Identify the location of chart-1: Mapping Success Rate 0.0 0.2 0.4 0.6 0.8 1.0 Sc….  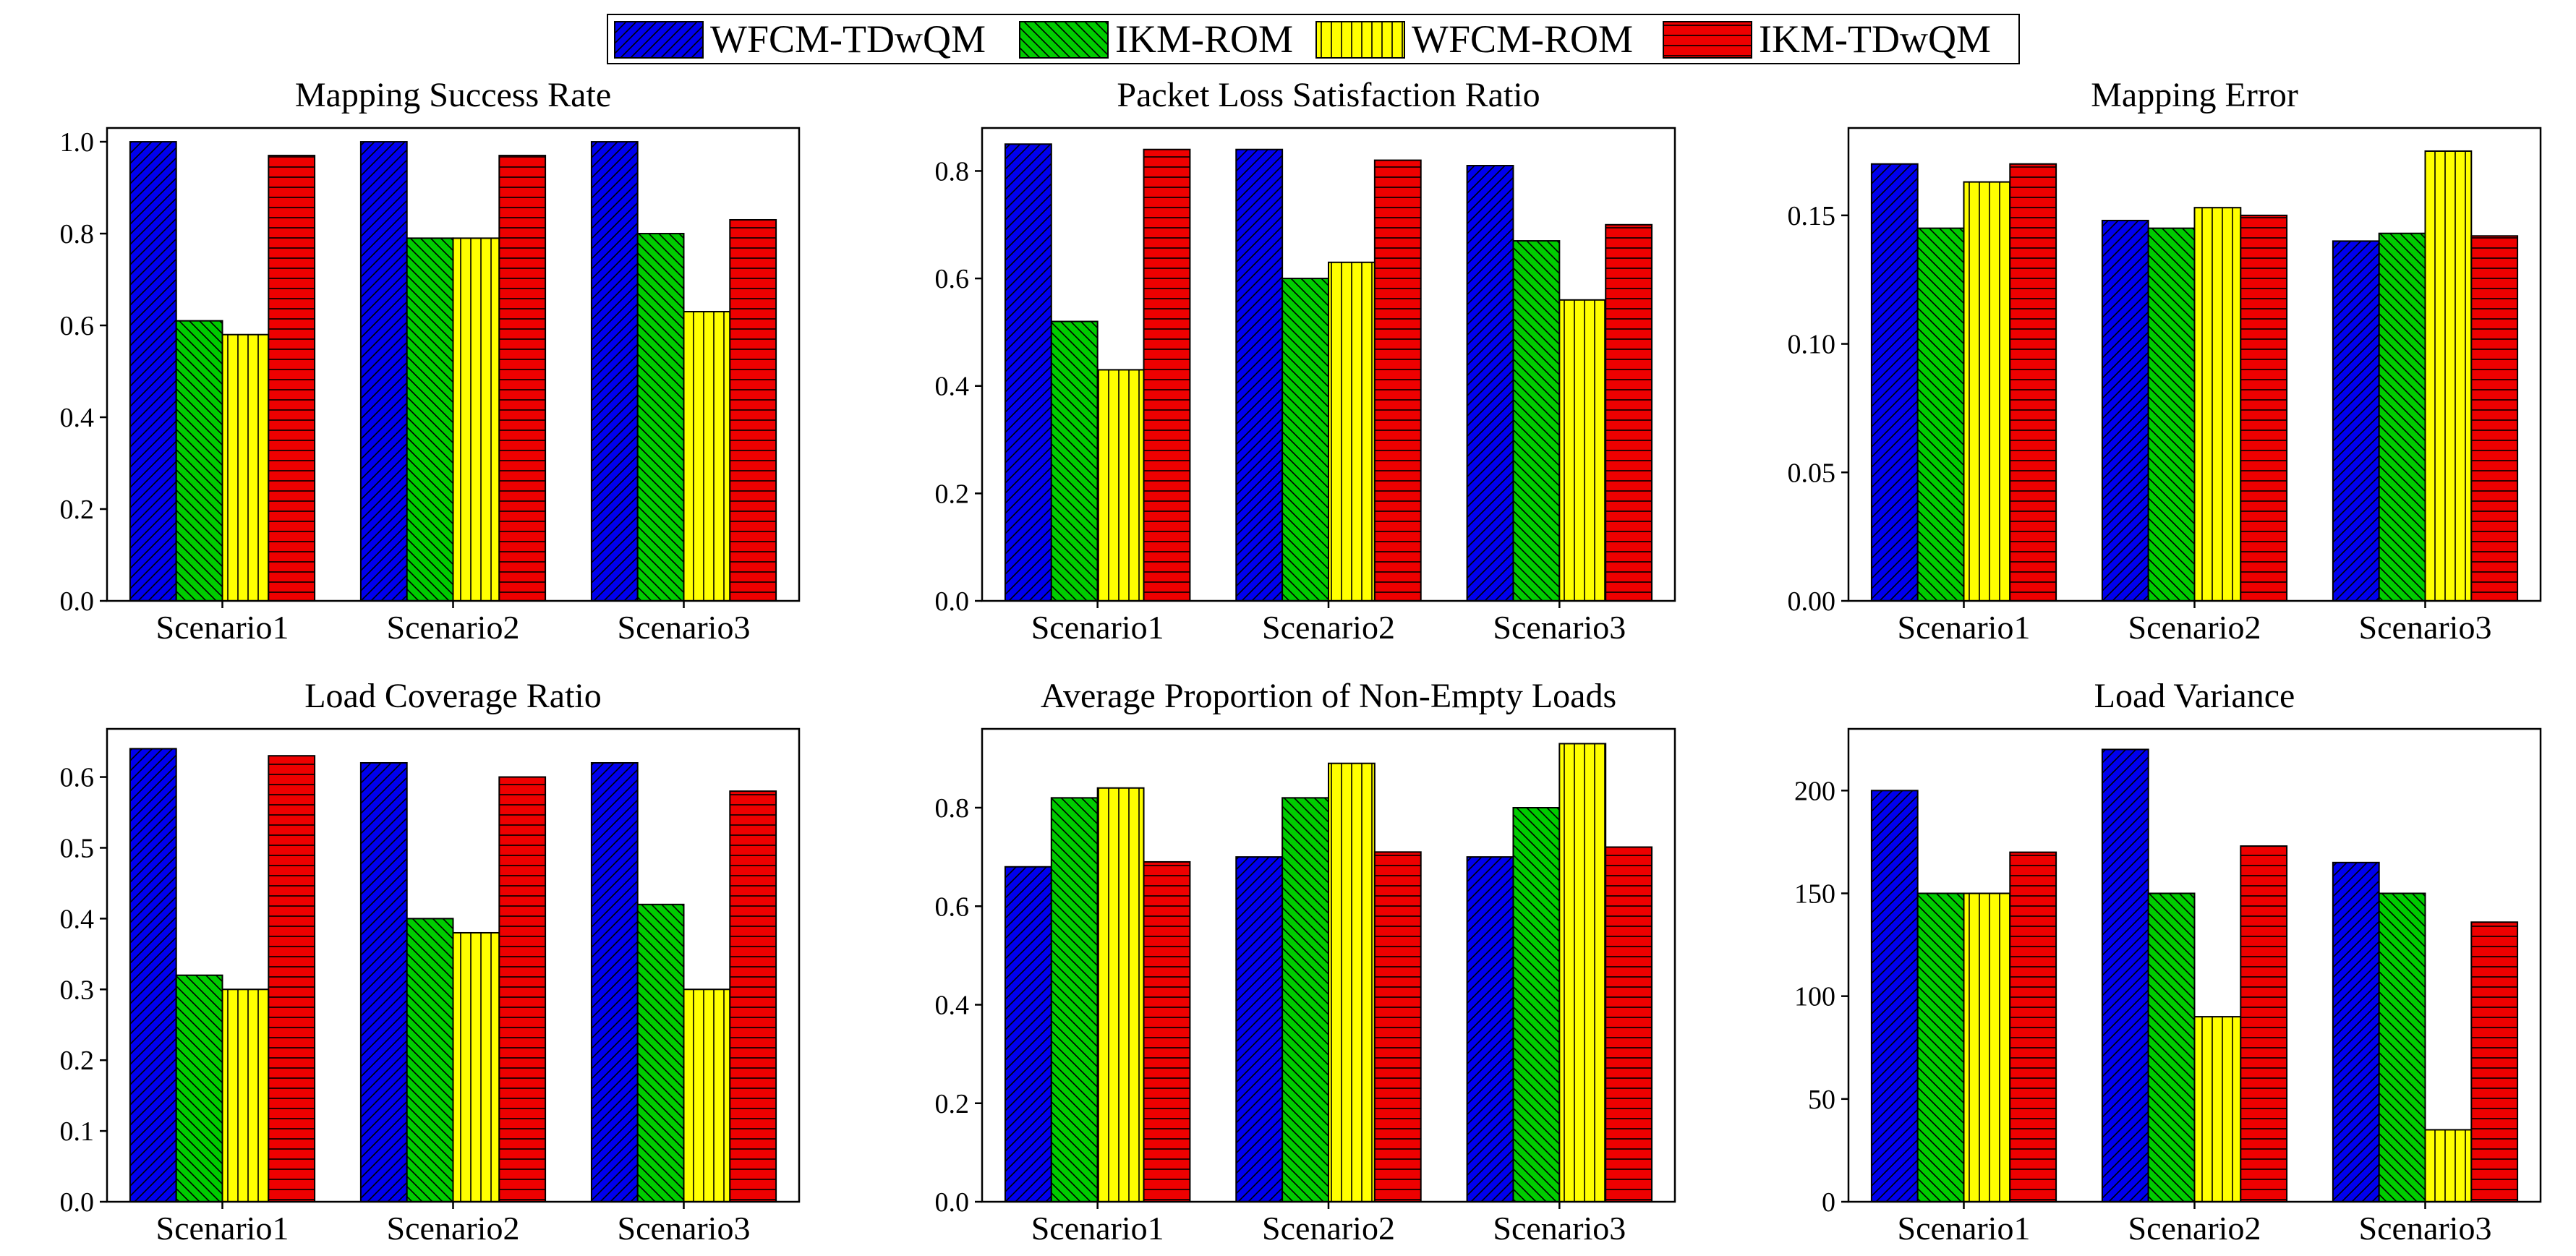
(430, 361).